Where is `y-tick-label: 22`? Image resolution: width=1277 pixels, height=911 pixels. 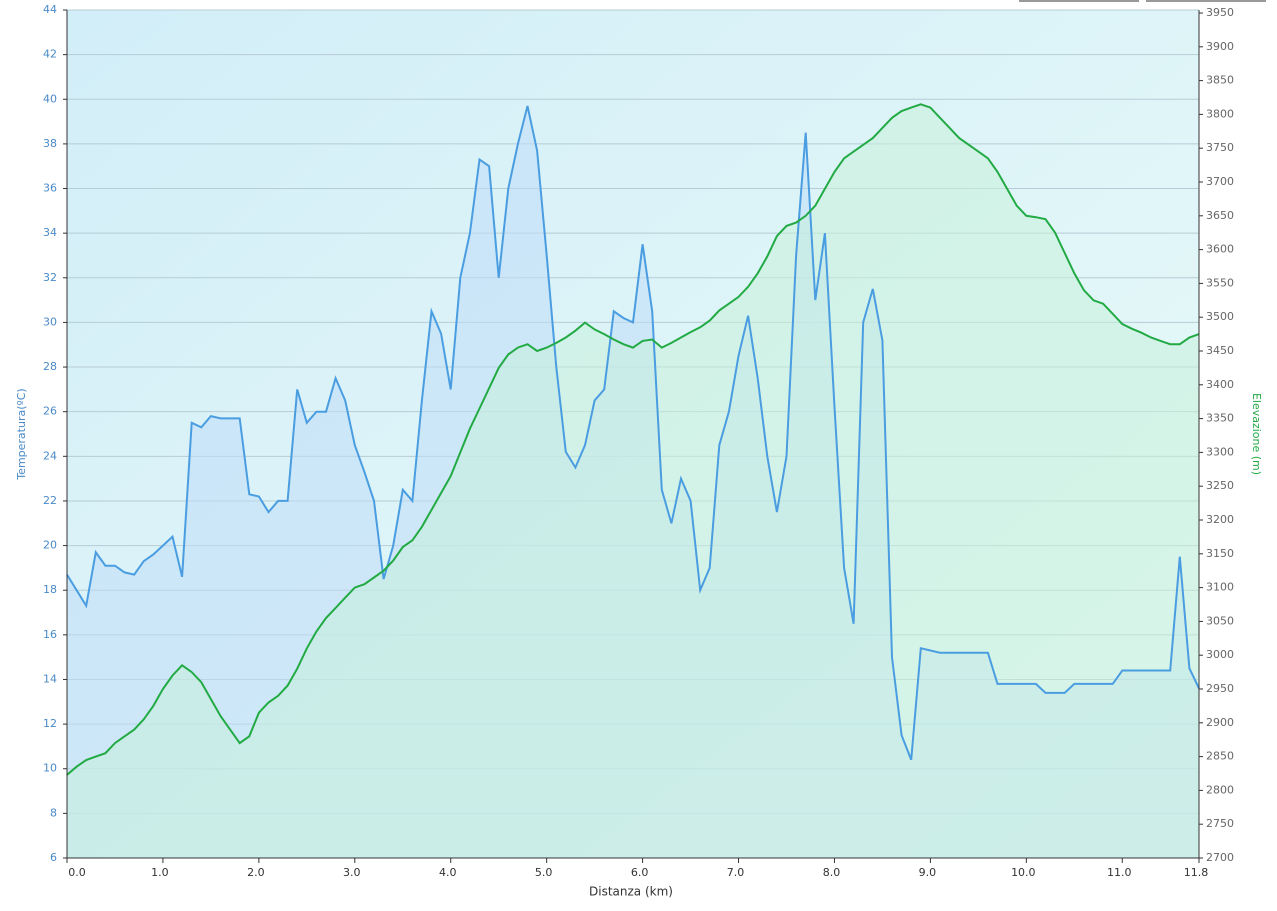 y-tick-label: 22 is located at coordinates (50, 500).